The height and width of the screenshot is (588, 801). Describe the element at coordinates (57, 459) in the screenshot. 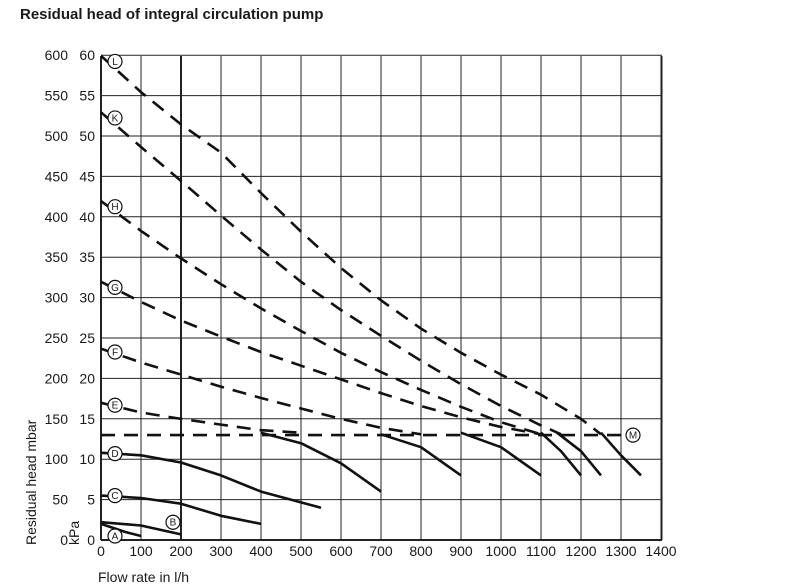

I see `y-tick-label-mbar: 100` at that location.